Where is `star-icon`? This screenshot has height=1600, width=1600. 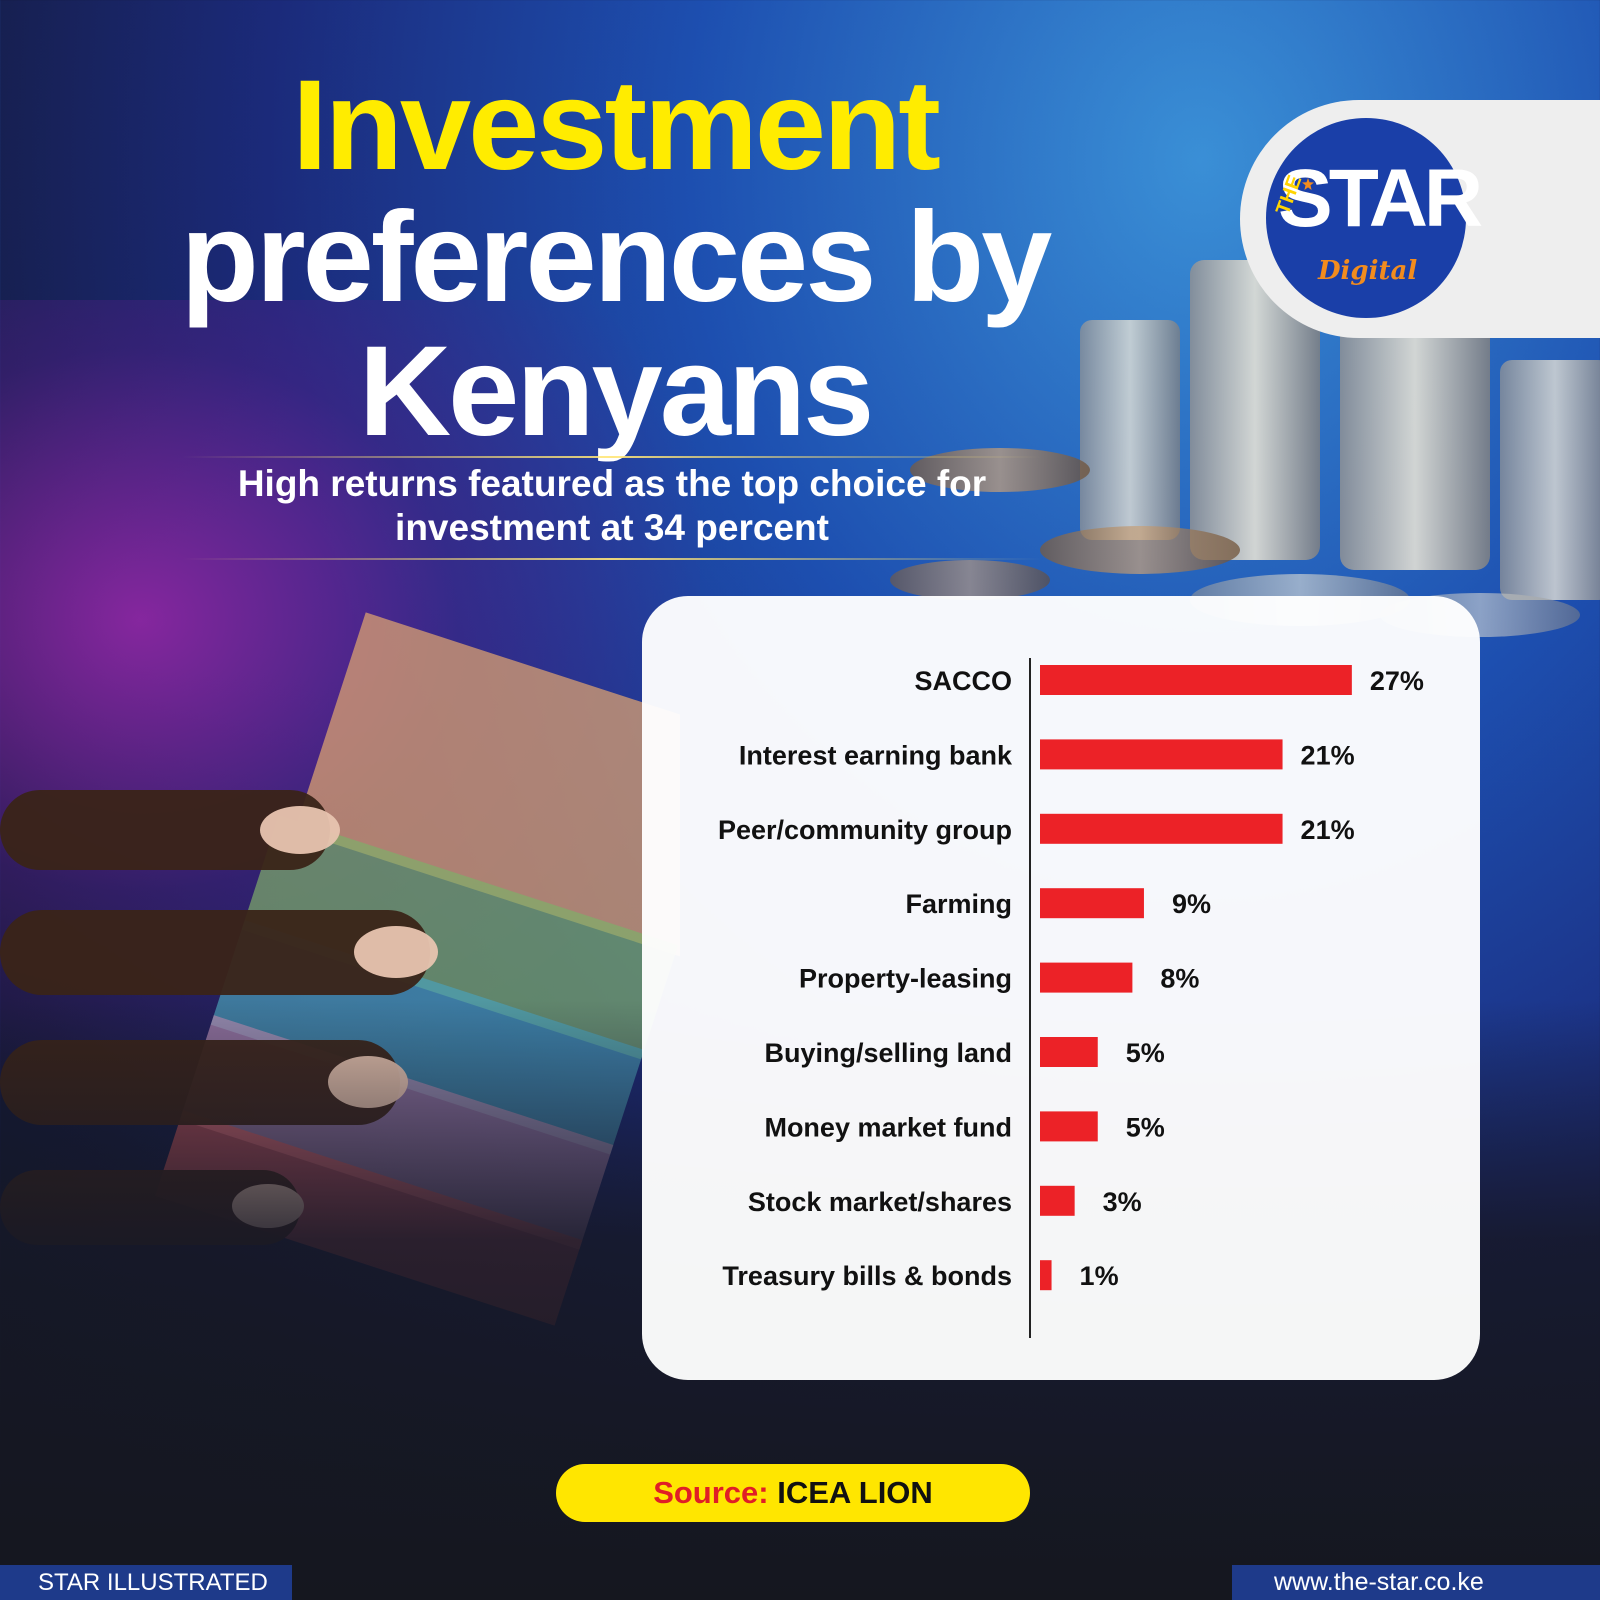
star-icon is located at coordinates (1308, 184).